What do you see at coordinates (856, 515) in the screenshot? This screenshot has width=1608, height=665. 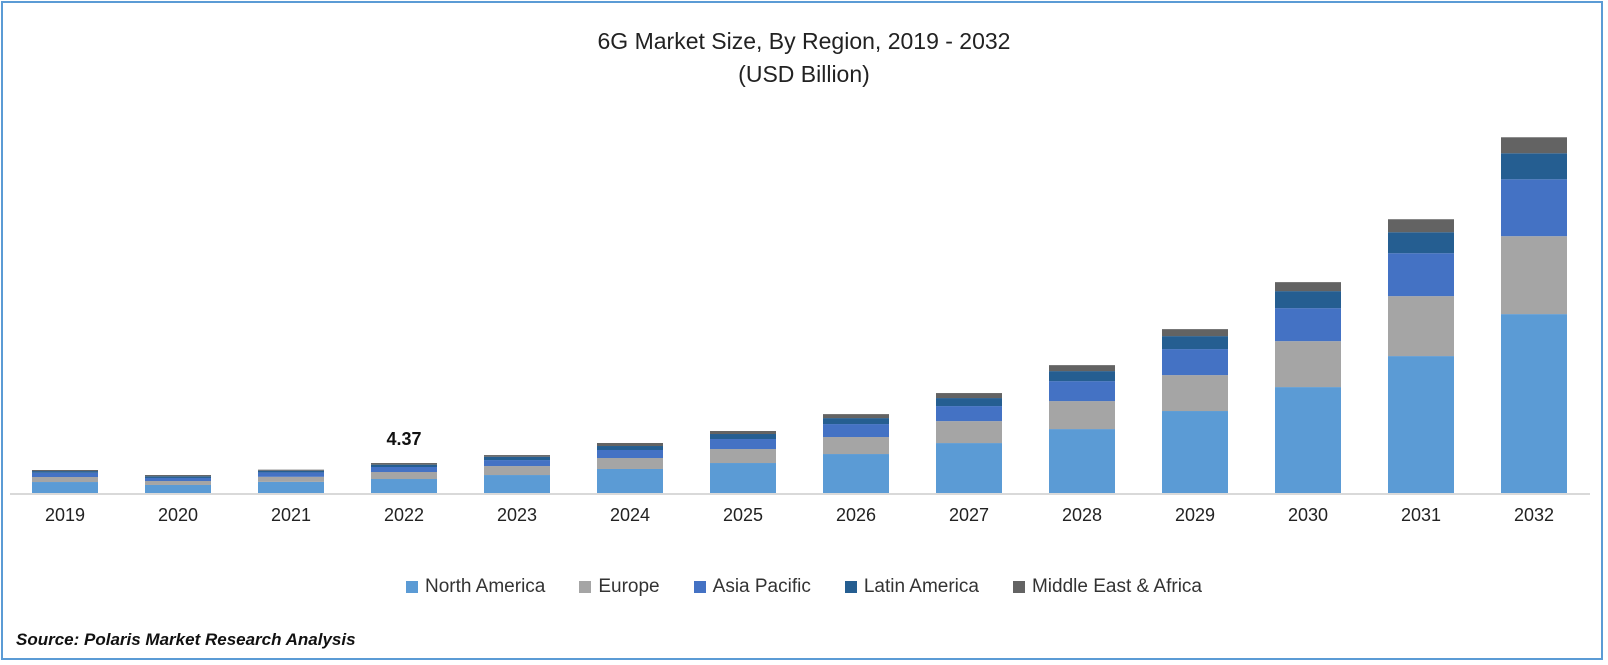 I see `x-tick-label: 2026` at bounding box center [856, 515].